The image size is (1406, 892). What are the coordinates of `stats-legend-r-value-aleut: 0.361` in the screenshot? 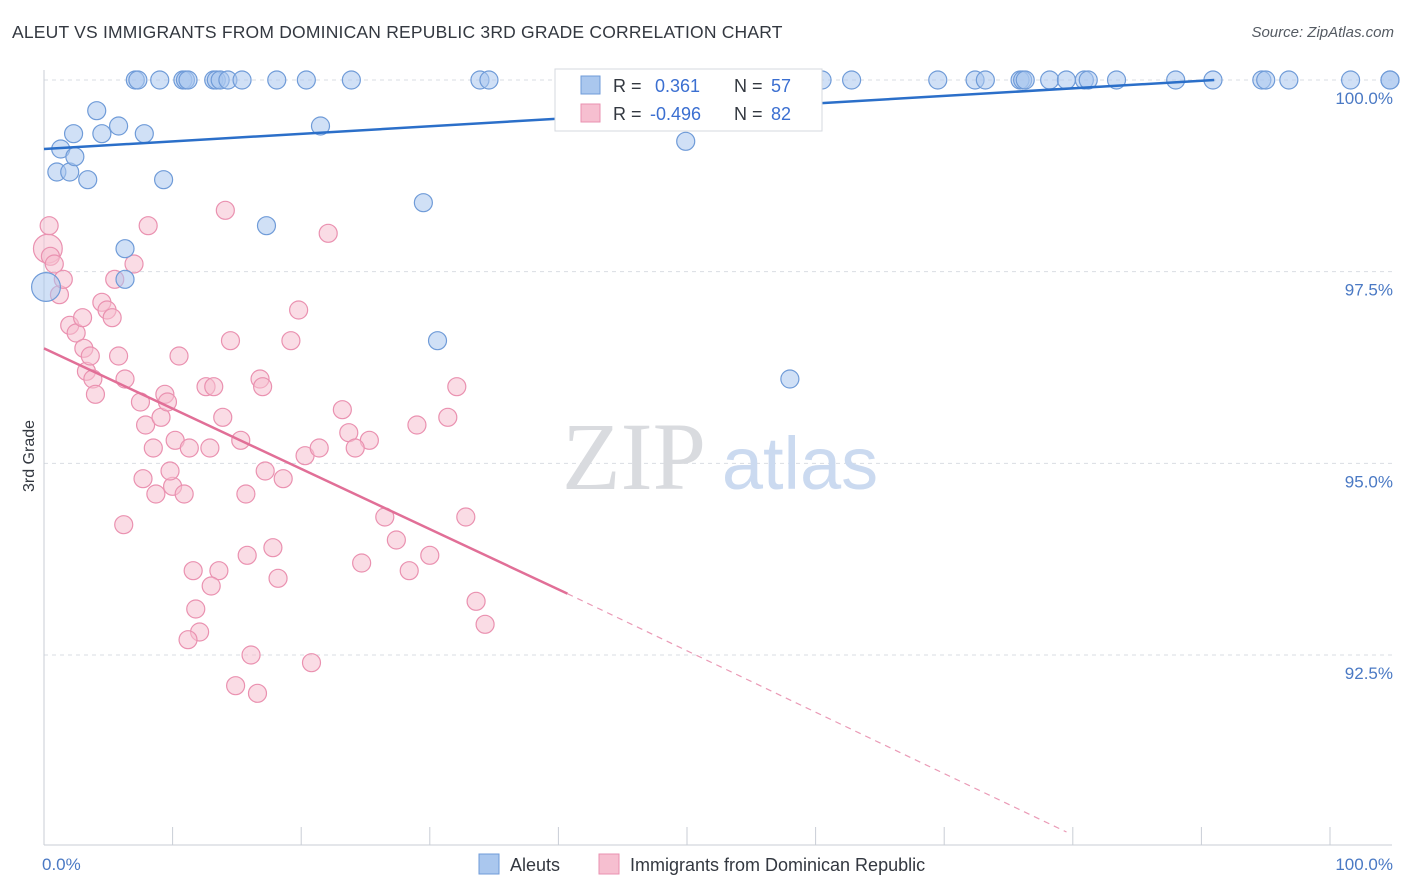 It's located at (675, 86).